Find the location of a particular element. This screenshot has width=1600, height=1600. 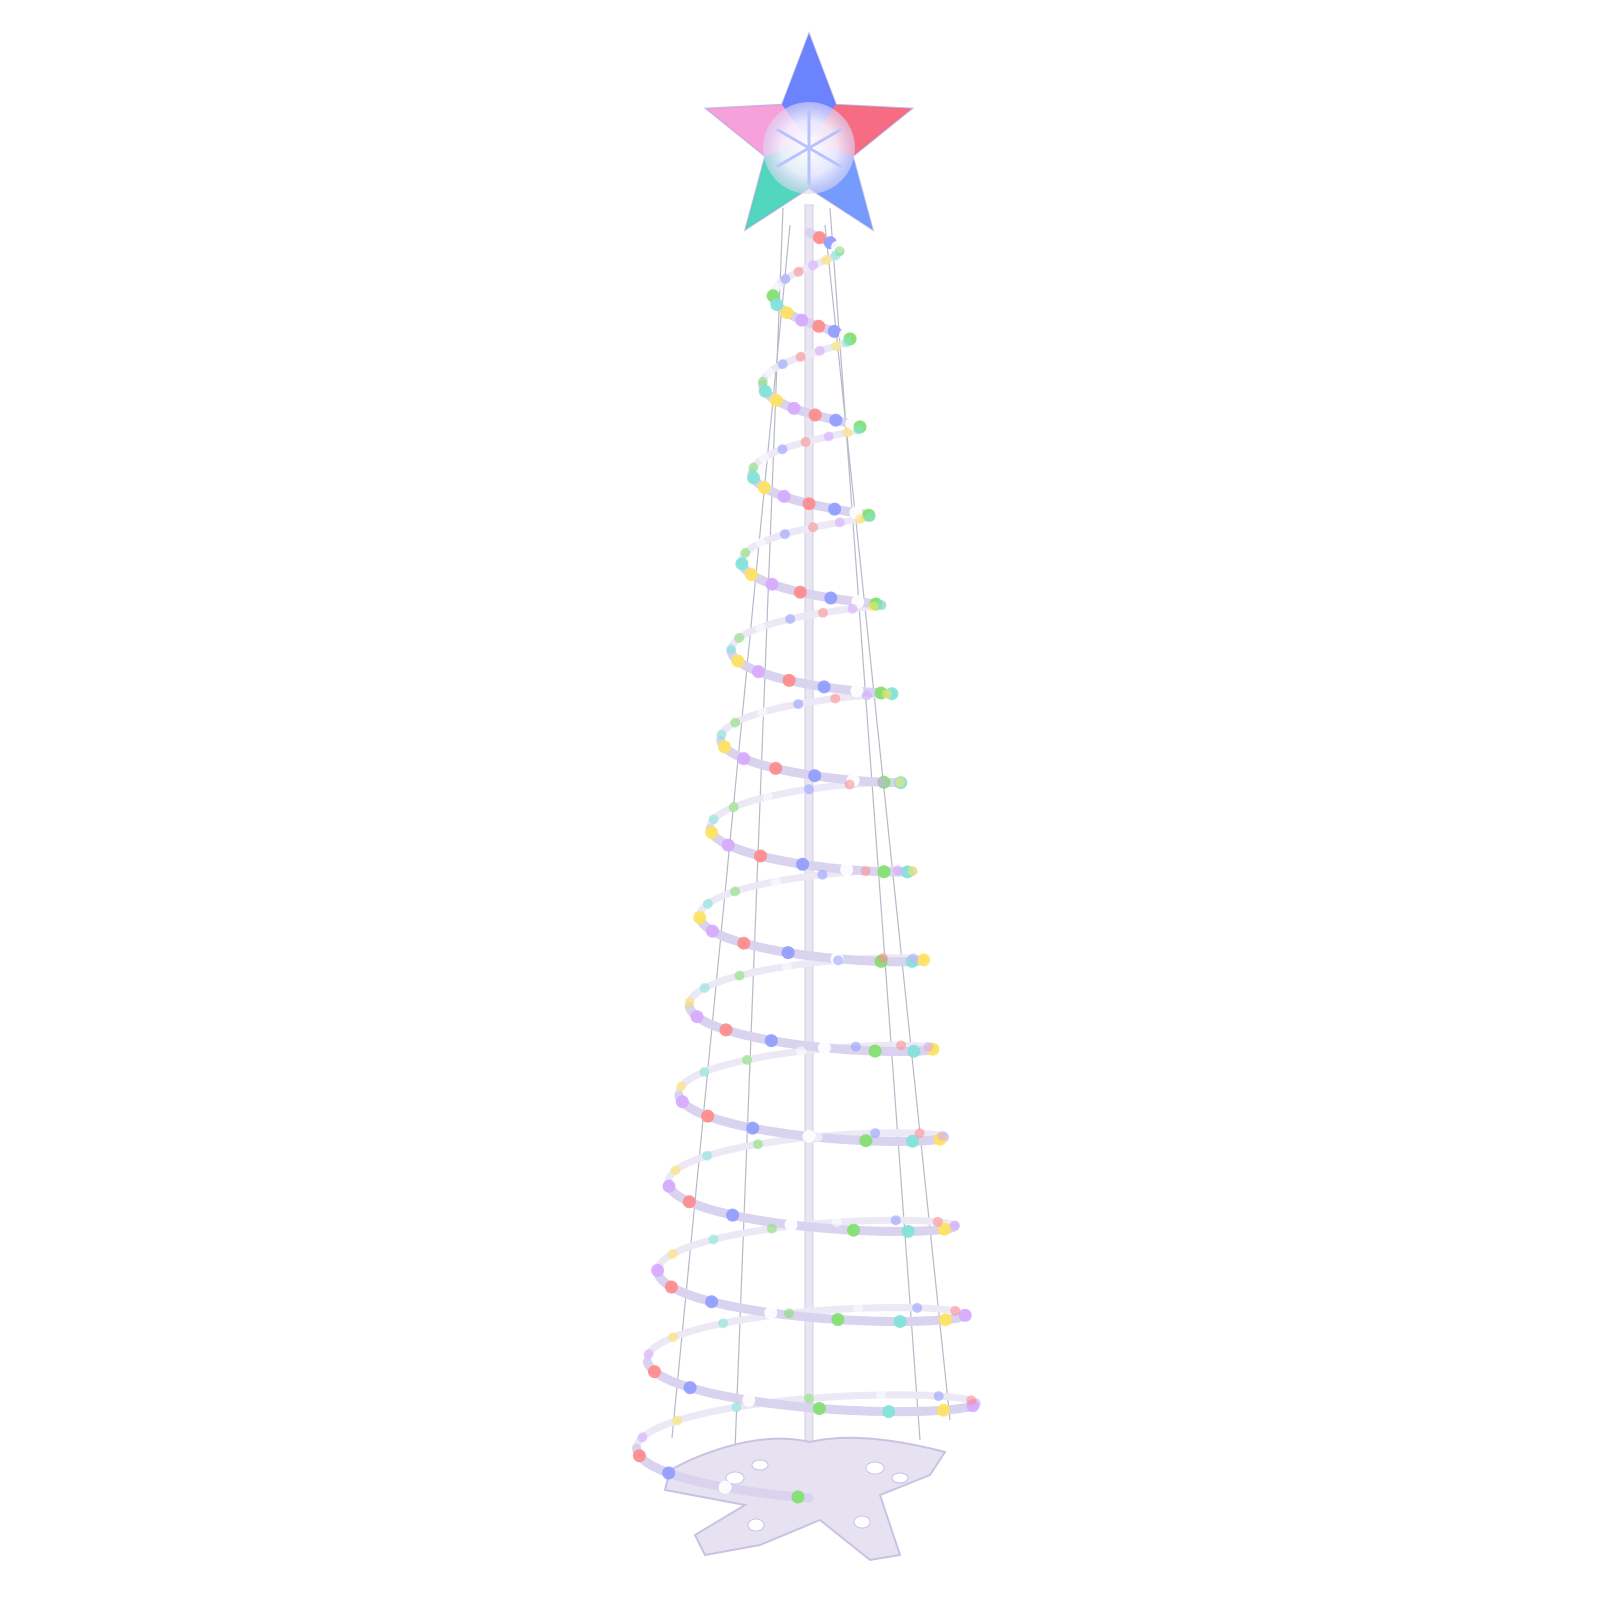

tree-topper-star is located at coordinates (809, 131).